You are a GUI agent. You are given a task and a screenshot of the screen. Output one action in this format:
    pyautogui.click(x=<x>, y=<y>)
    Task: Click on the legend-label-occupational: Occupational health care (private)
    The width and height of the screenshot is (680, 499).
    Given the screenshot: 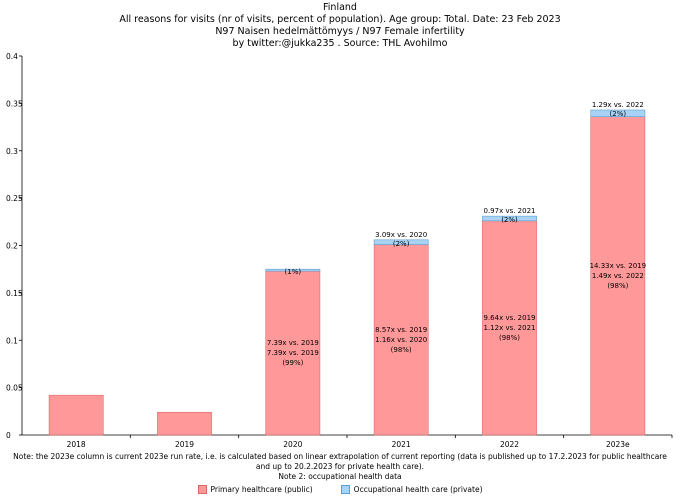 What is the action you would take?
    pyautogui.click(x=418, y=489)
    